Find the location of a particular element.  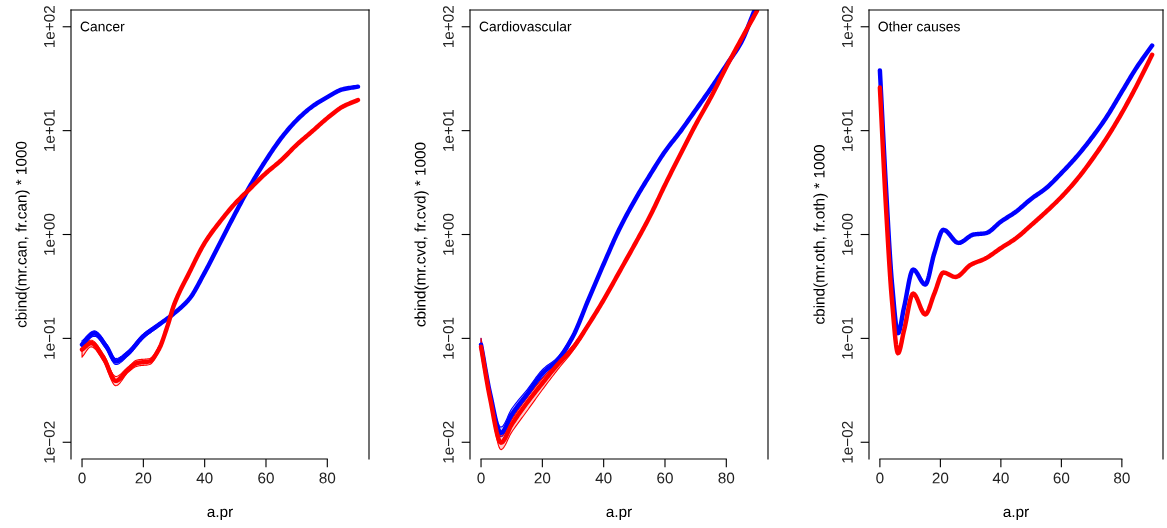

y-axis-title: cbind(mr.can, fr.can) * 1000 is located at coordinates (22, 234).